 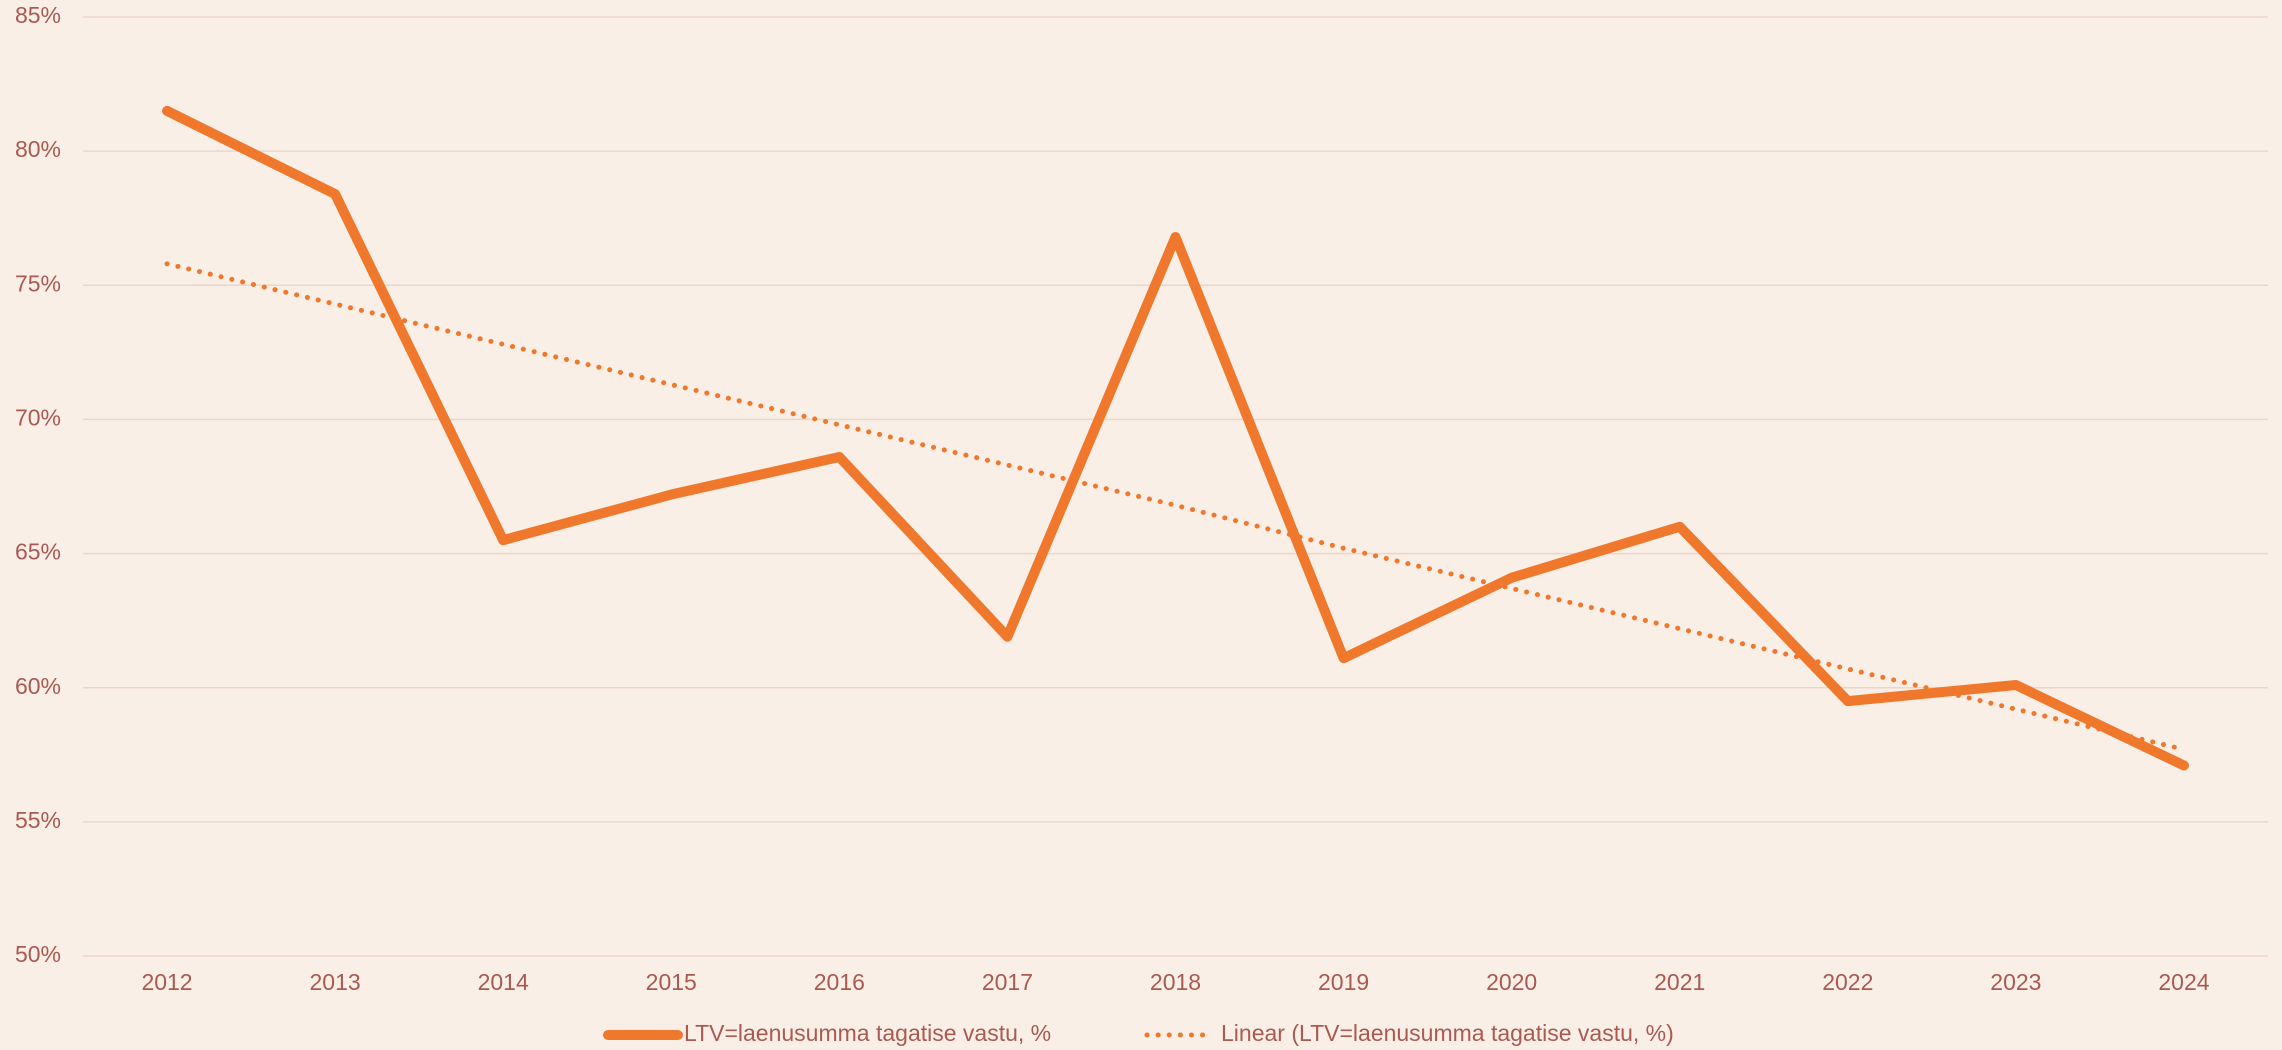 What do you see at coordinates (38, 283) in the screenshot?
I see `y-tick-label: 75%` at bounding box center [38, 283].